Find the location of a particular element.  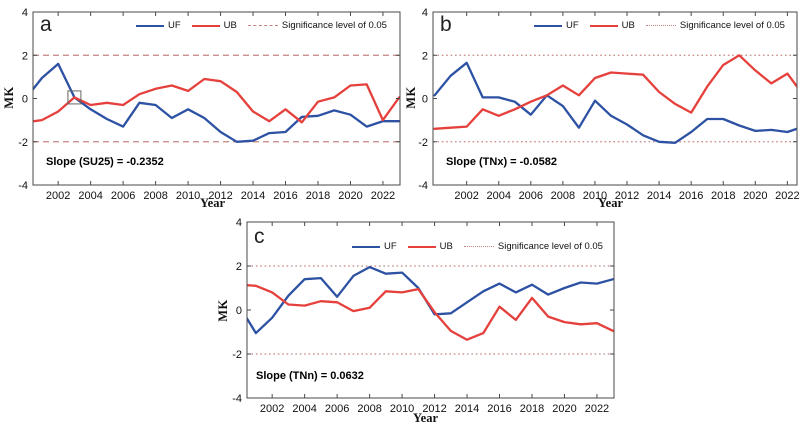

highlight-box is located at coordinates (74, 97).